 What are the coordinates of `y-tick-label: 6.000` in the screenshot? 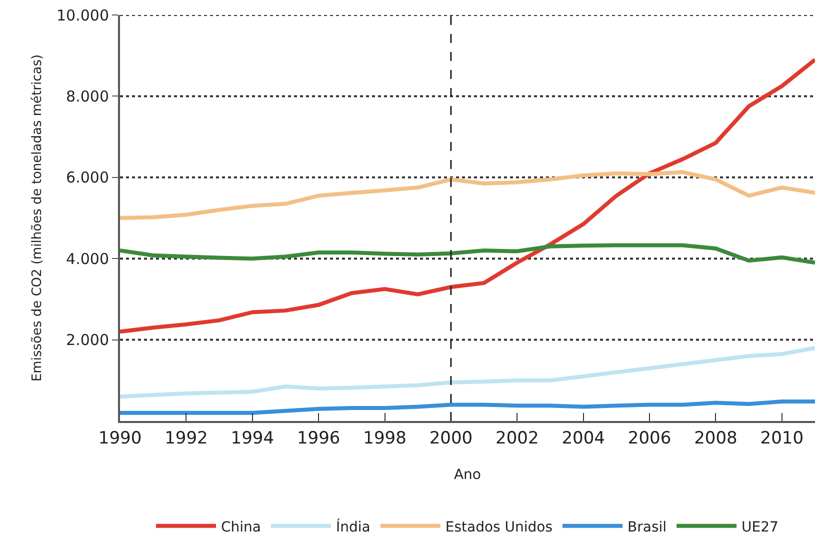 It's located at (87, 177).